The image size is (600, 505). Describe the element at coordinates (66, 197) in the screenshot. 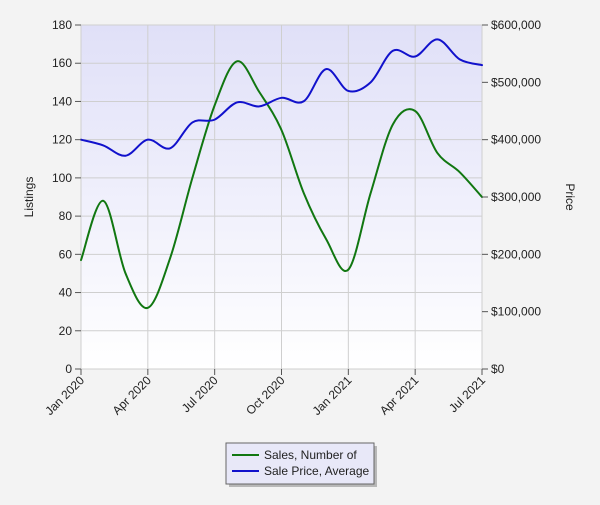

I see `left-axis-ticks: 0 20 40 60 80 100 120 140 160 180` at that location.